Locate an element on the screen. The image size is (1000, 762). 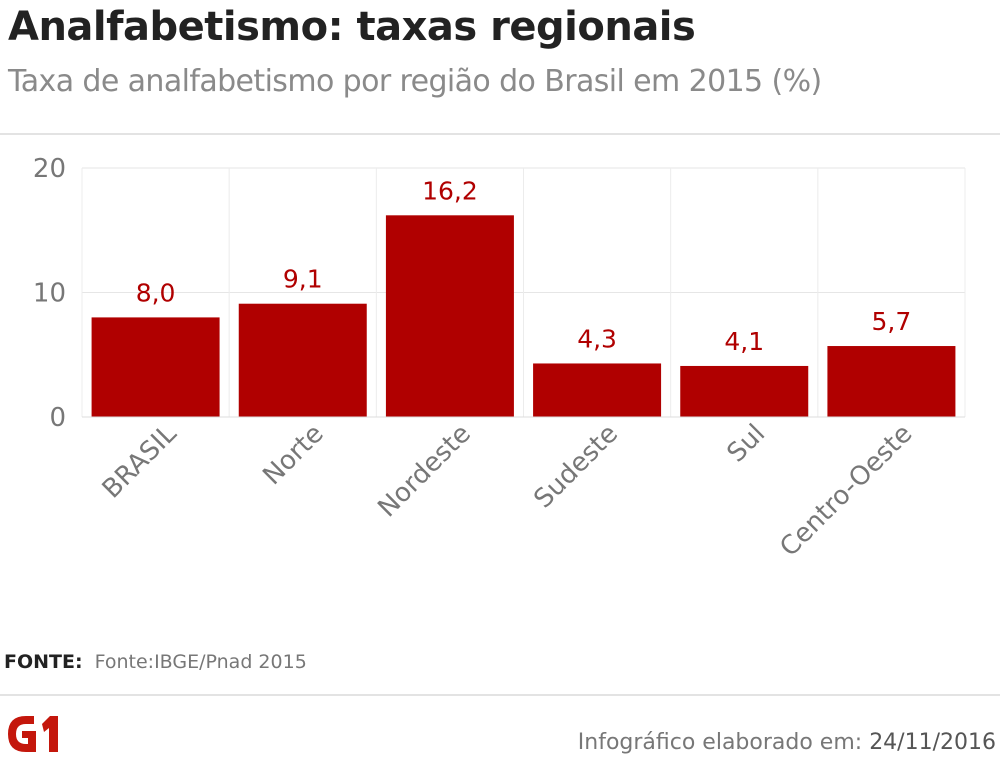
bar-nordeste is located at coordinates (449, 316).